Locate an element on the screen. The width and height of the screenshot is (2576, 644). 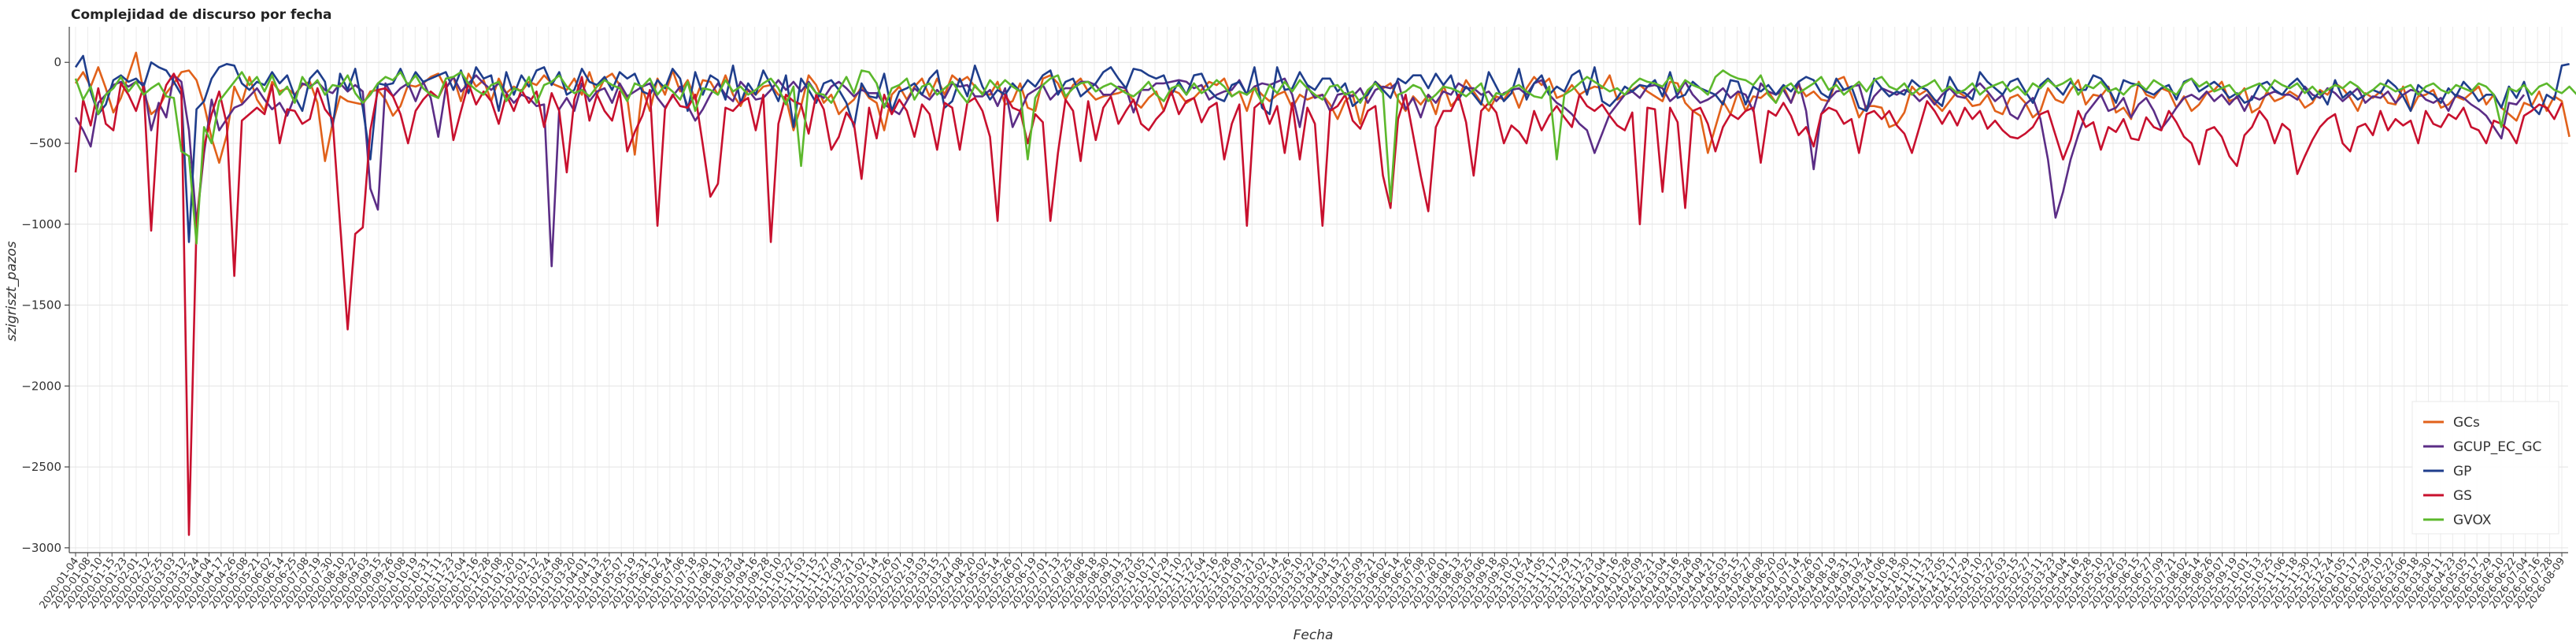
legend-item-label: GVOX is located at coordinates (2472, 520).